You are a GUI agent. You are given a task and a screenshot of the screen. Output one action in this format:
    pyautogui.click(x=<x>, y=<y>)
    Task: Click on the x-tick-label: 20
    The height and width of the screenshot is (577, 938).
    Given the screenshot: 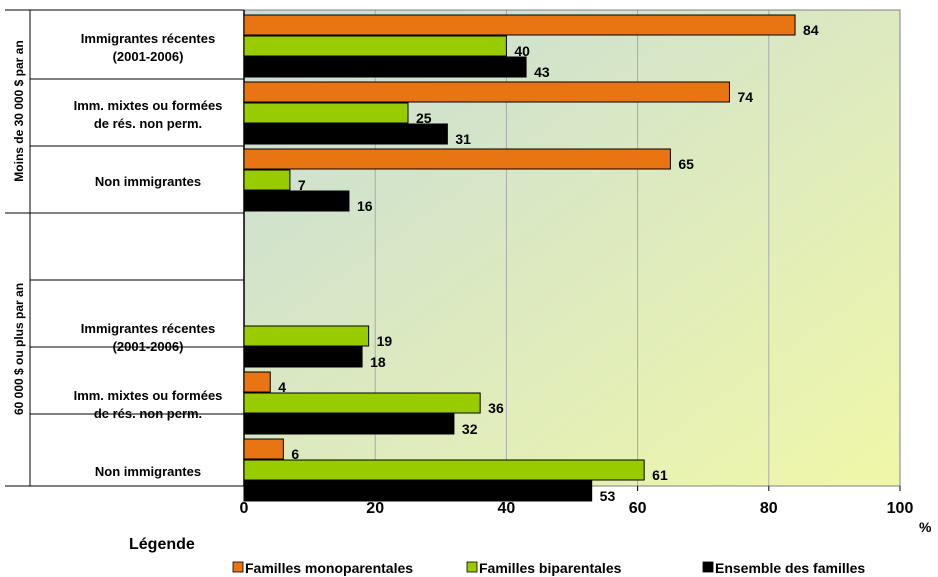 What is the action you would take?
    pyautogui.click(x=375, y=508)
    